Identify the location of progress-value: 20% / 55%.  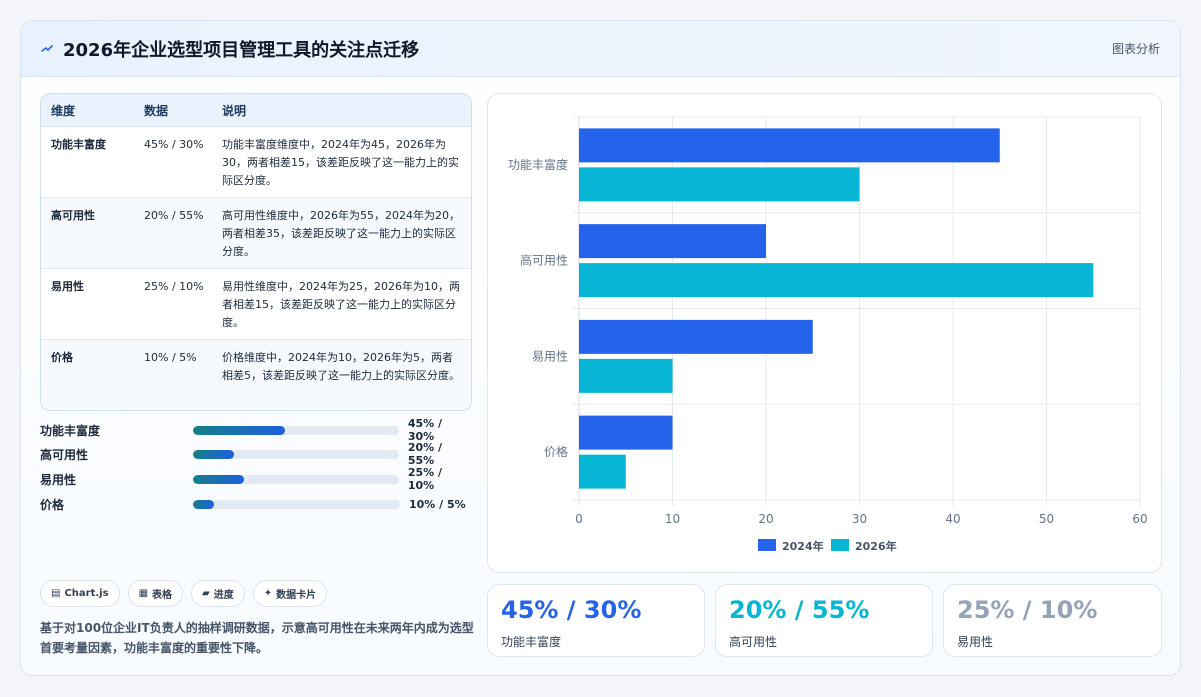
(425, 454).